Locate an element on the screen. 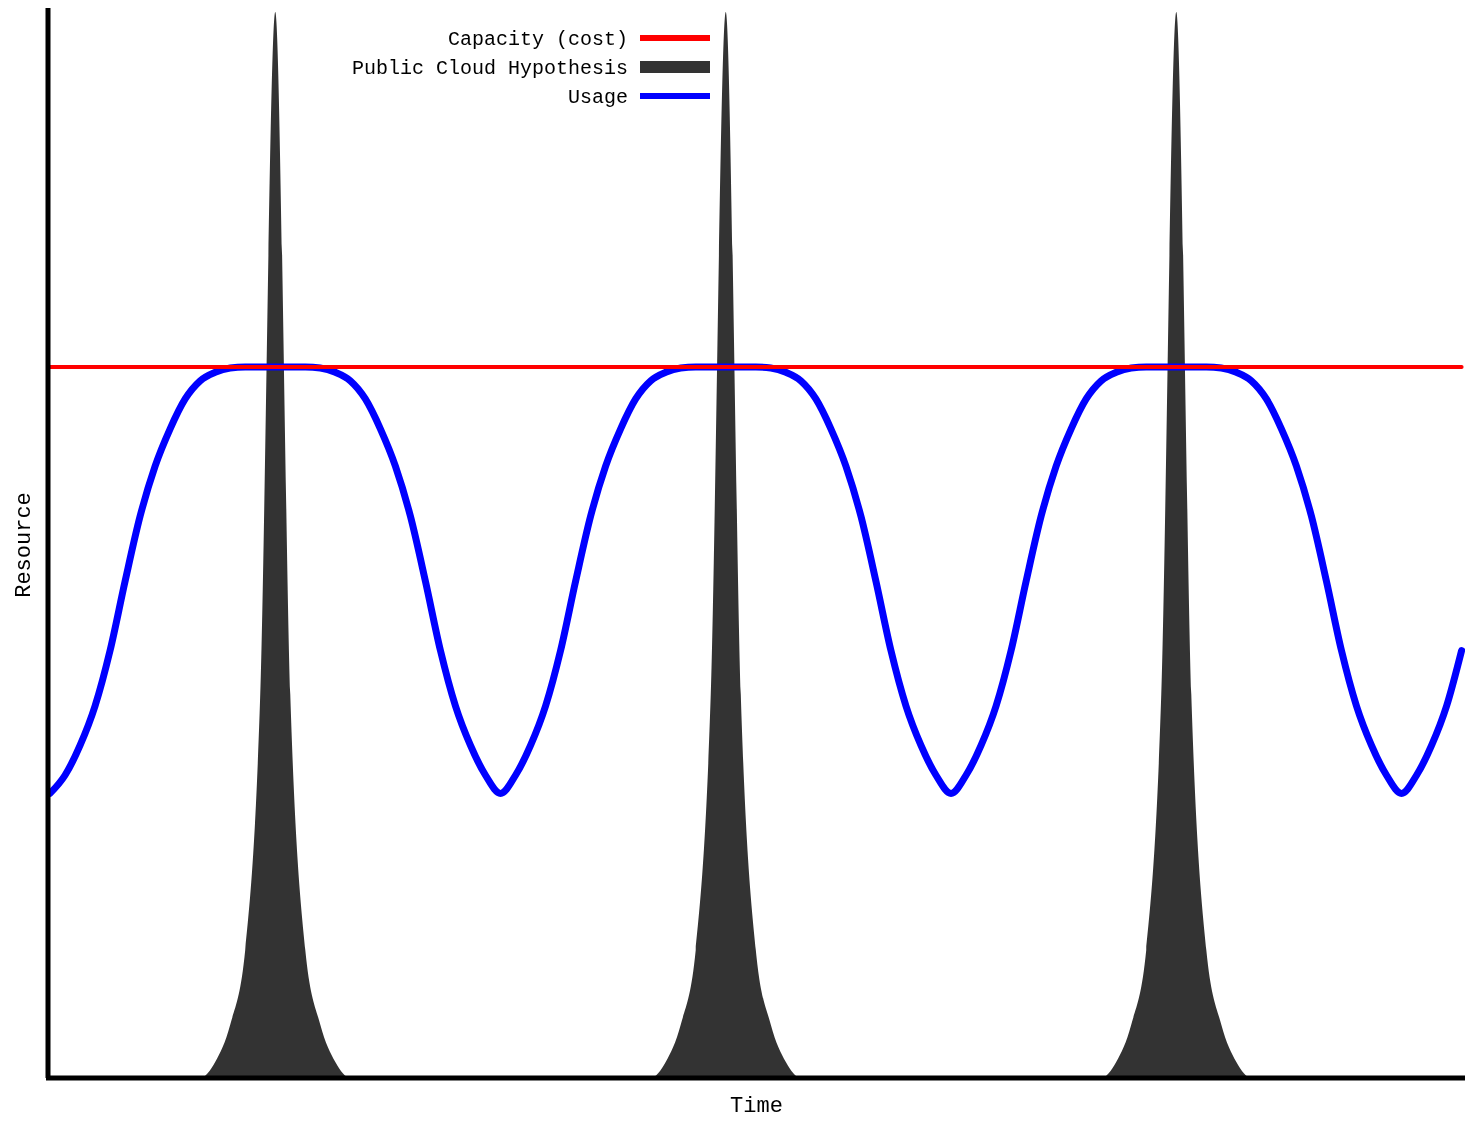 This screenshot has width=1473, height=1121. legend-label: Capacity (cost) is located at coordinates (537, 39).